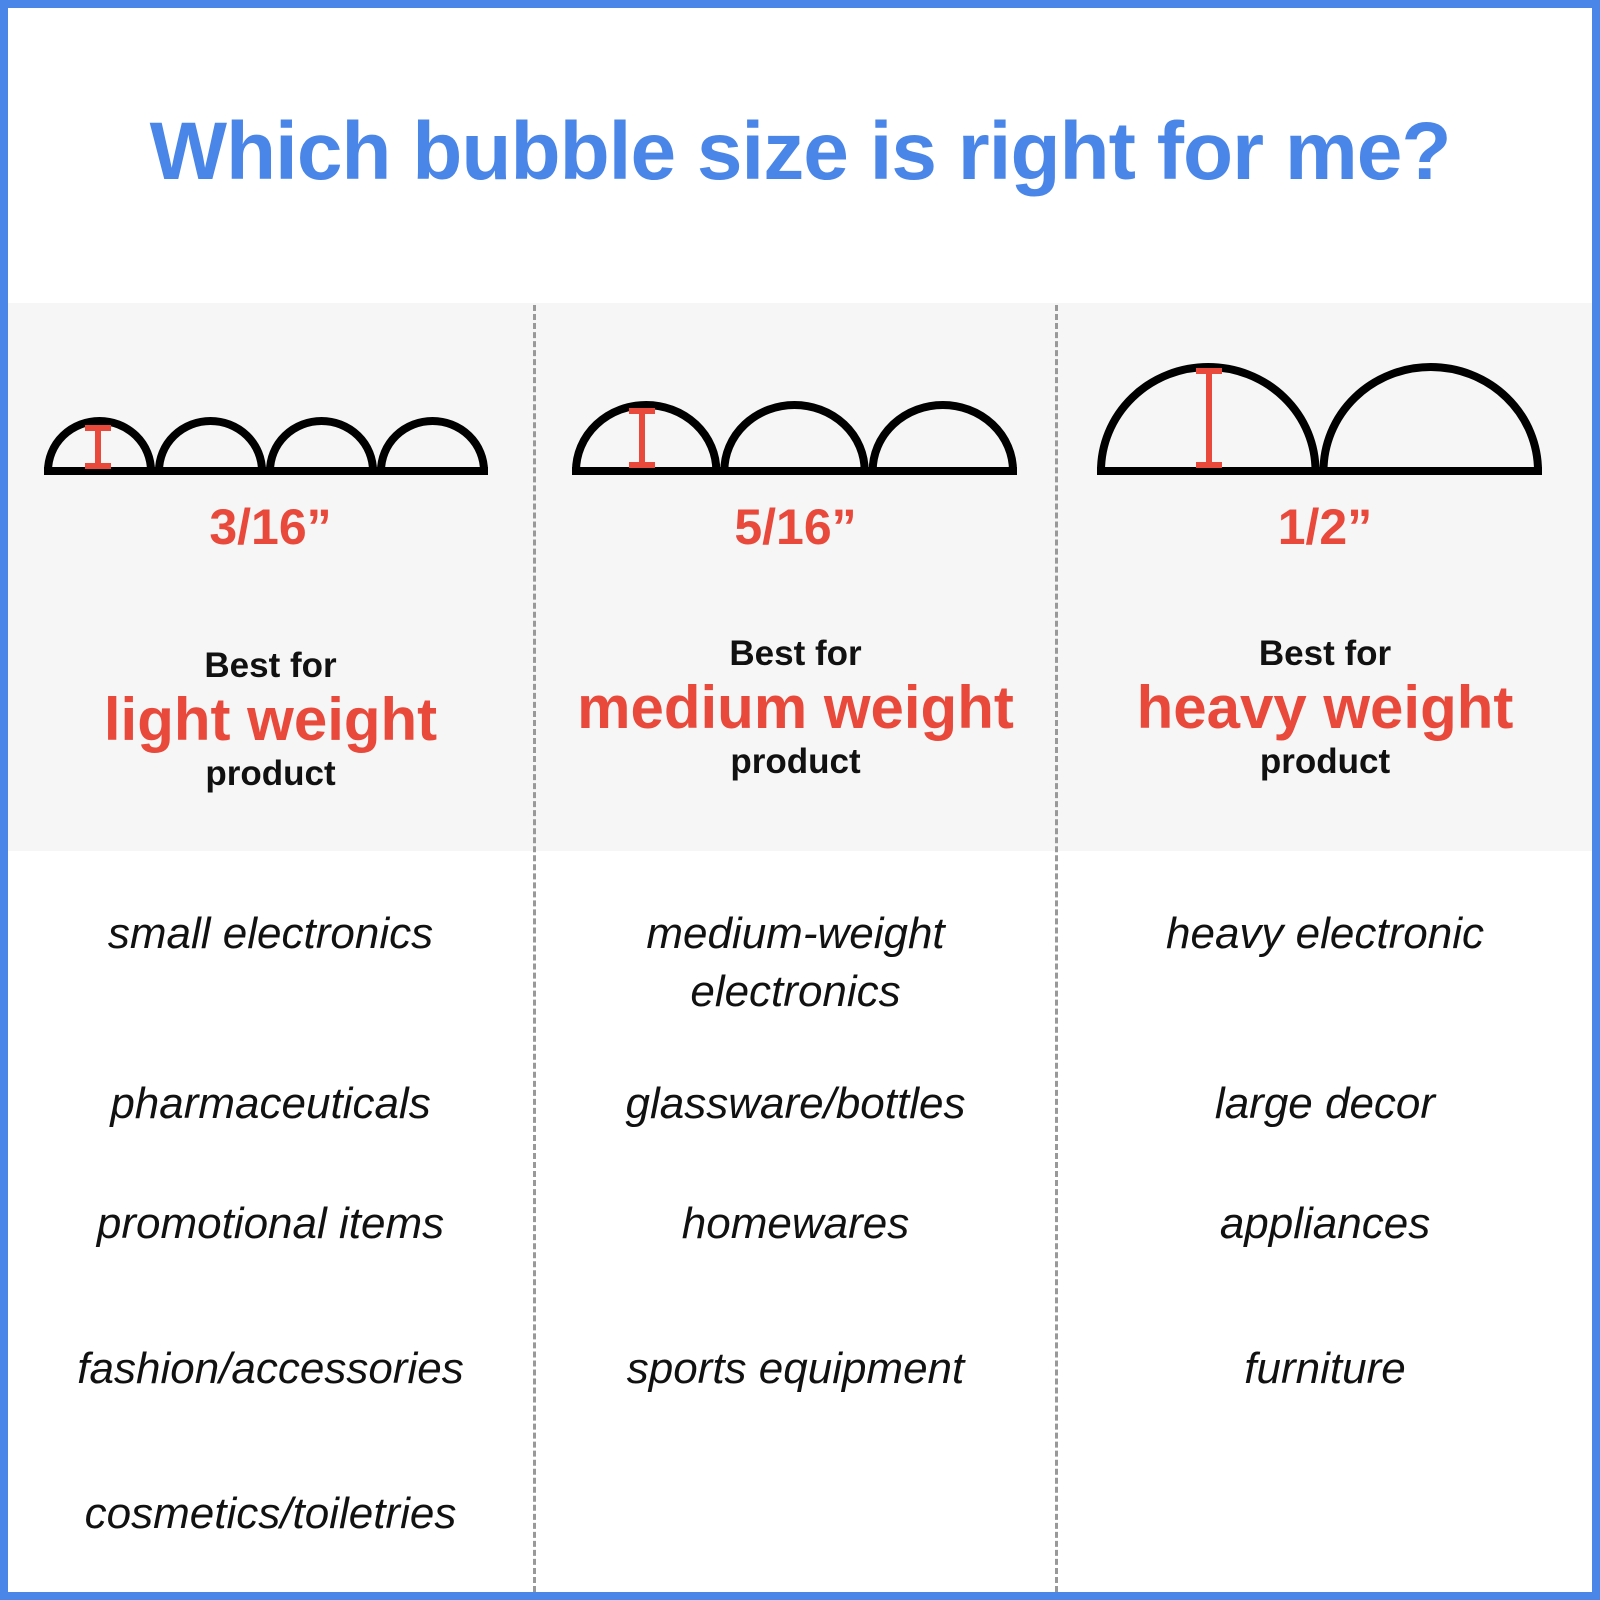  Describe the element at coordinates (1325, 527) in the screenshot. I see `bubble-size-label: 1/2”` at that location.